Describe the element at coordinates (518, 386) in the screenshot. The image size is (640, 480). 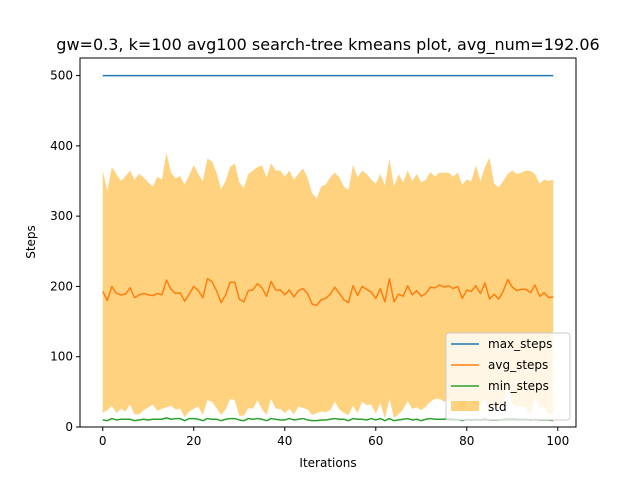
I see `legend-label-min-steps: min_steps` at that location.